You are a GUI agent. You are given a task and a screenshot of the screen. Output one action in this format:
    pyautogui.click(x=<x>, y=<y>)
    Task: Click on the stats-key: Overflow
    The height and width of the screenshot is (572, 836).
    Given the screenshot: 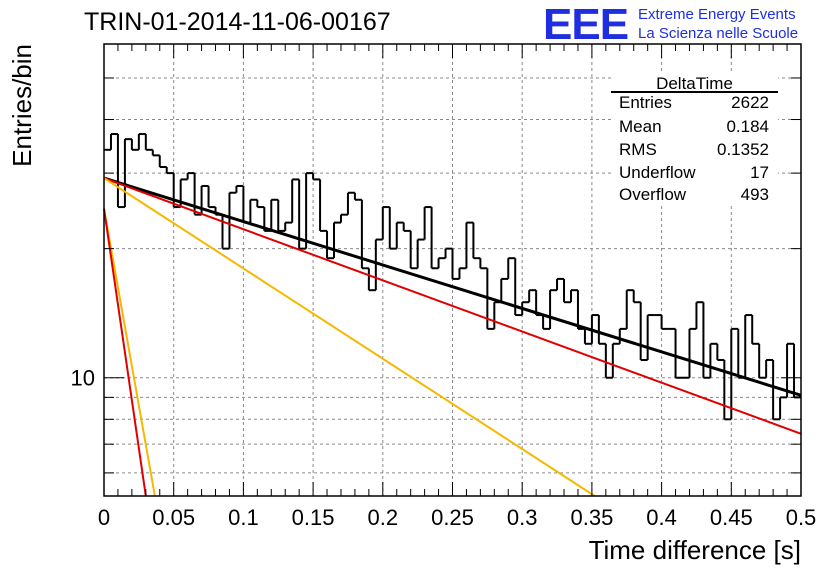 What is the action you would take?
    pyautogui.click(x=653, y=194)
    